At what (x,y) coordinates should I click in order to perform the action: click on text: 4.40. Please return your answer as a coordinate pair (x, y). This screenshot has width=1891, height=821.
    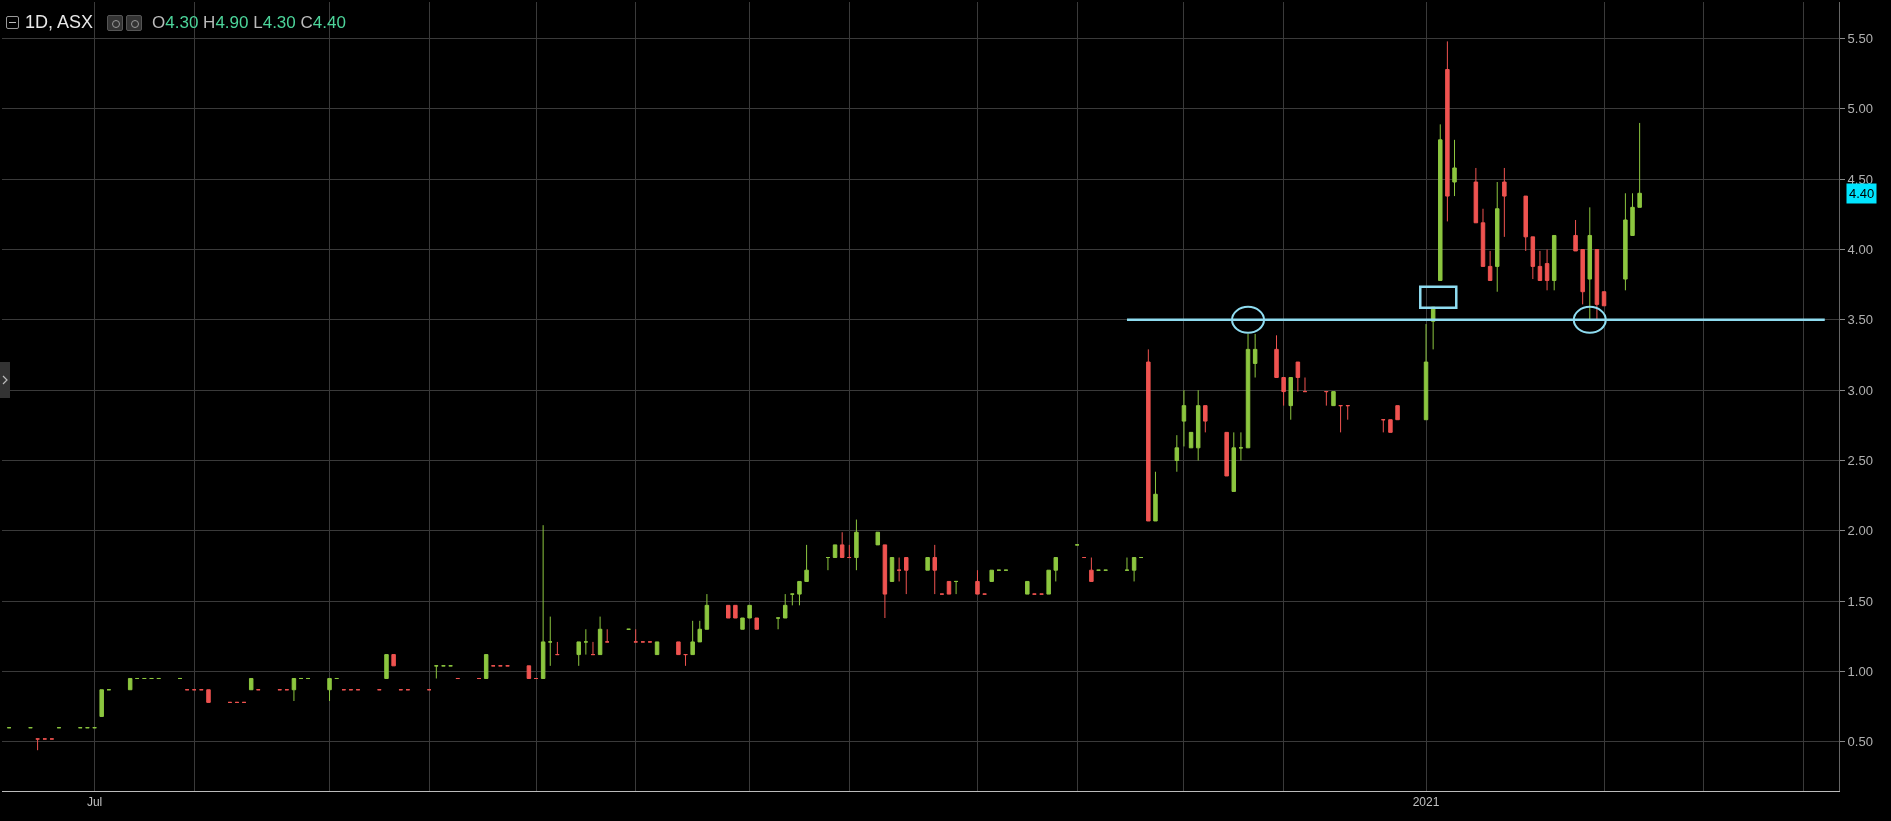
    Looking at the image, I should click on (1862, 193).